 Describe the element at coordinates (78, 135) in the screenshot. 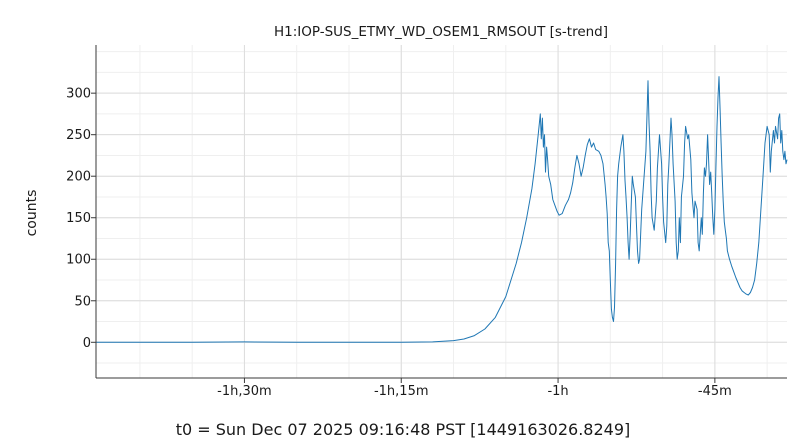

I see `y-tick-label: 250` at that location.